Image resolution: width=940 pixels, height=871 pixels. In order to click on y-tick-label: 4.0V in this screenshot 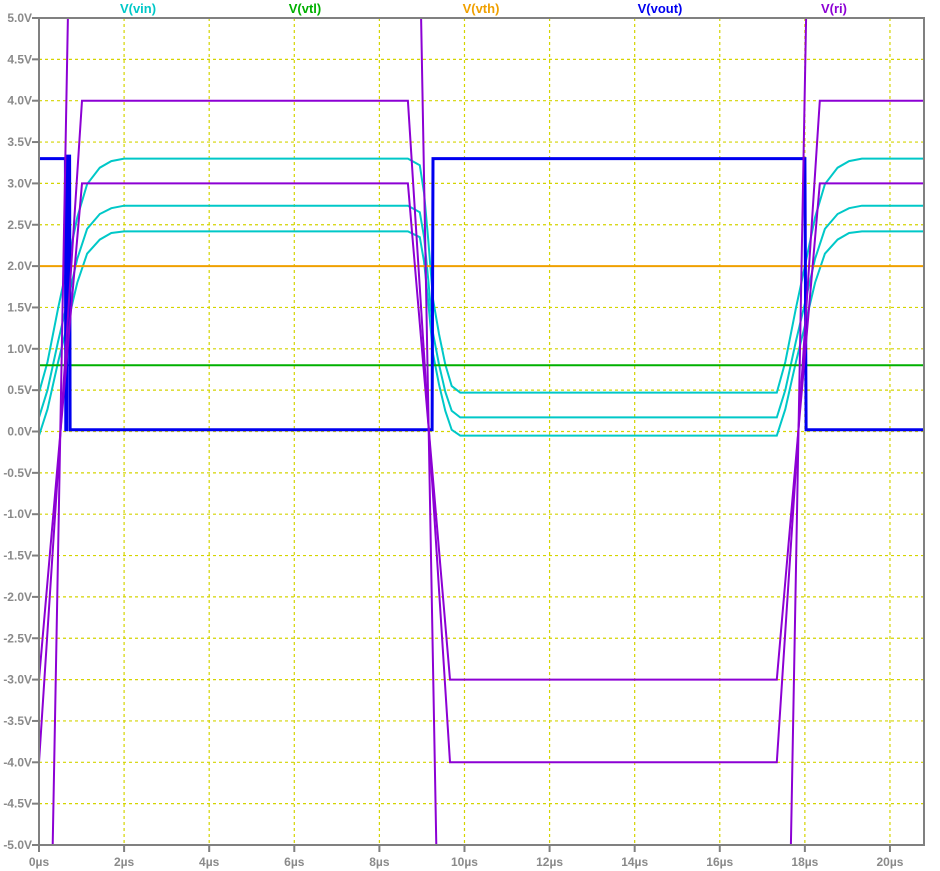, I will do `click(19, 101)`.